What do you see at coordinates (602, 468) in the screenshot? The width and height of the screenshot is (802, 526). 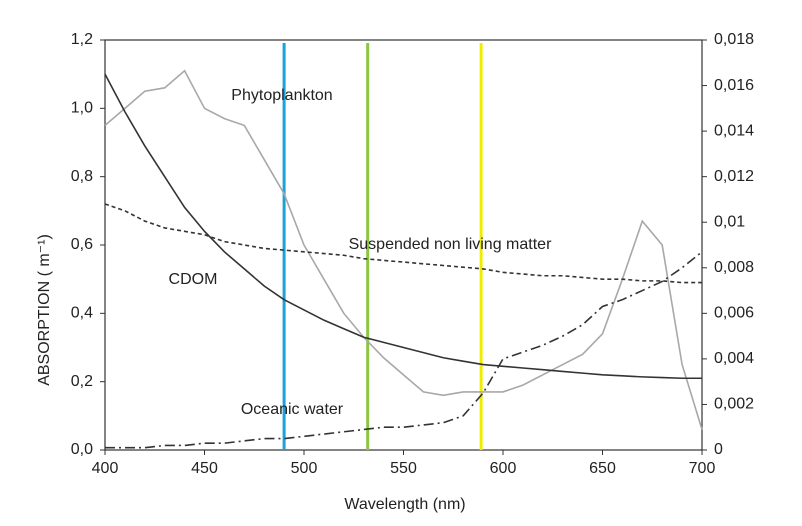 I see `x-tick-label: 650` at bounding box center [602, 468].